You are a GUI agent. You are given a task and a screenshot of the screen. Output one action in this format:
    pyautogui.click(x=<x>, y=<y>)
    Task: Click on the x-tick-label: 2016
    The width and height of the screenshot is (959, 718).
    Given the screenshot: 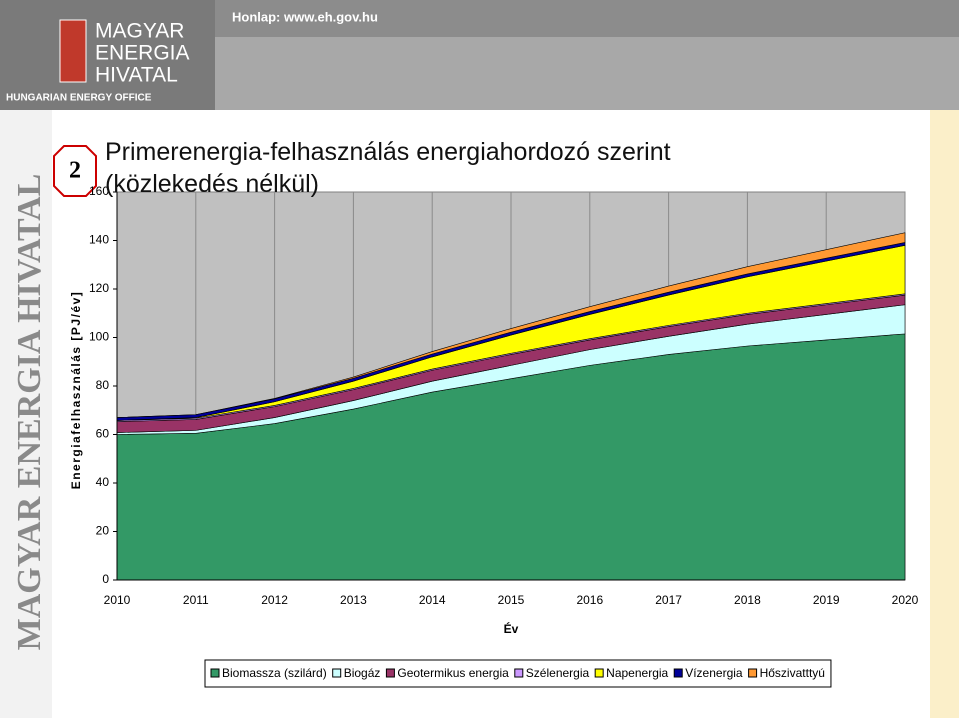 What is the action you would take?
    pyautogui.click(x=589, y=600)
    